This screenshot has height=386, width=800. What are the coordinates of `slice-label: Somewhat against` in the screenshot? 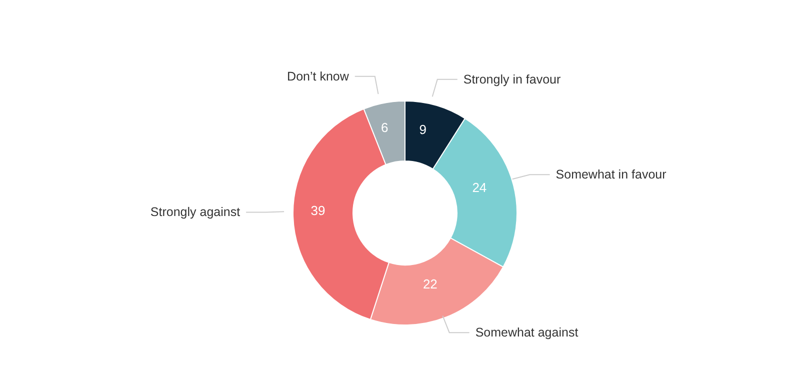 It's located at (527, 333).